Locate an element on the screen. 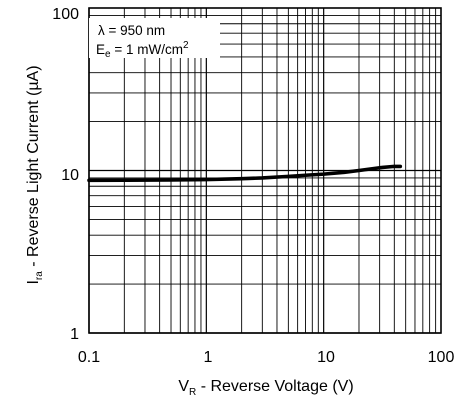 The height and width of the screenshot is (400, 464). conditions-annotation: λ = 950 nm Ee = 1 mW/cm2 is located at coordinates (154, 39).